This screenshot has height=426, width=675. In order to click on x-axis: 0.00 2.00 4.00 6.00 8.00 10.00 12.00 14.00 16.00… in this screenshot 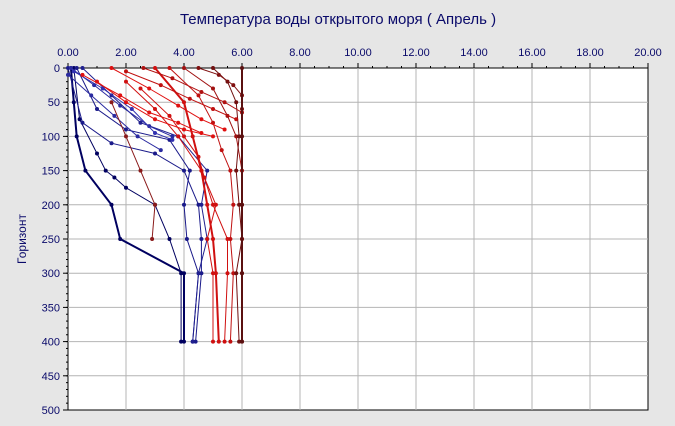, I will do `click(359, 57)`.